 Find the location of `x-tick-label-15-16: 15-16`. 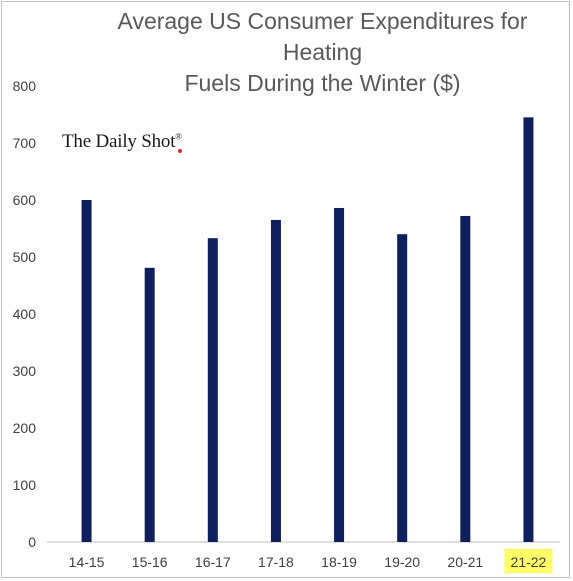

x-tick-label-15-16: 15-16 is located at coordinates (150, 562).